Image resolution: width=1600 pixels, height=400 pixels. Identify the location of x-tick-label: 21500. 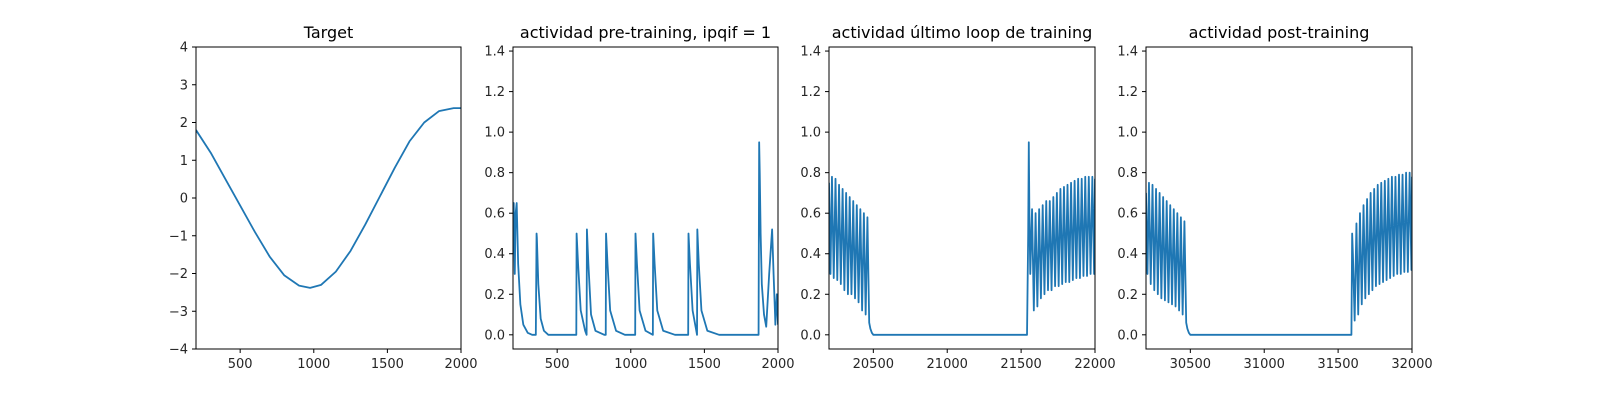
(1020, 364).